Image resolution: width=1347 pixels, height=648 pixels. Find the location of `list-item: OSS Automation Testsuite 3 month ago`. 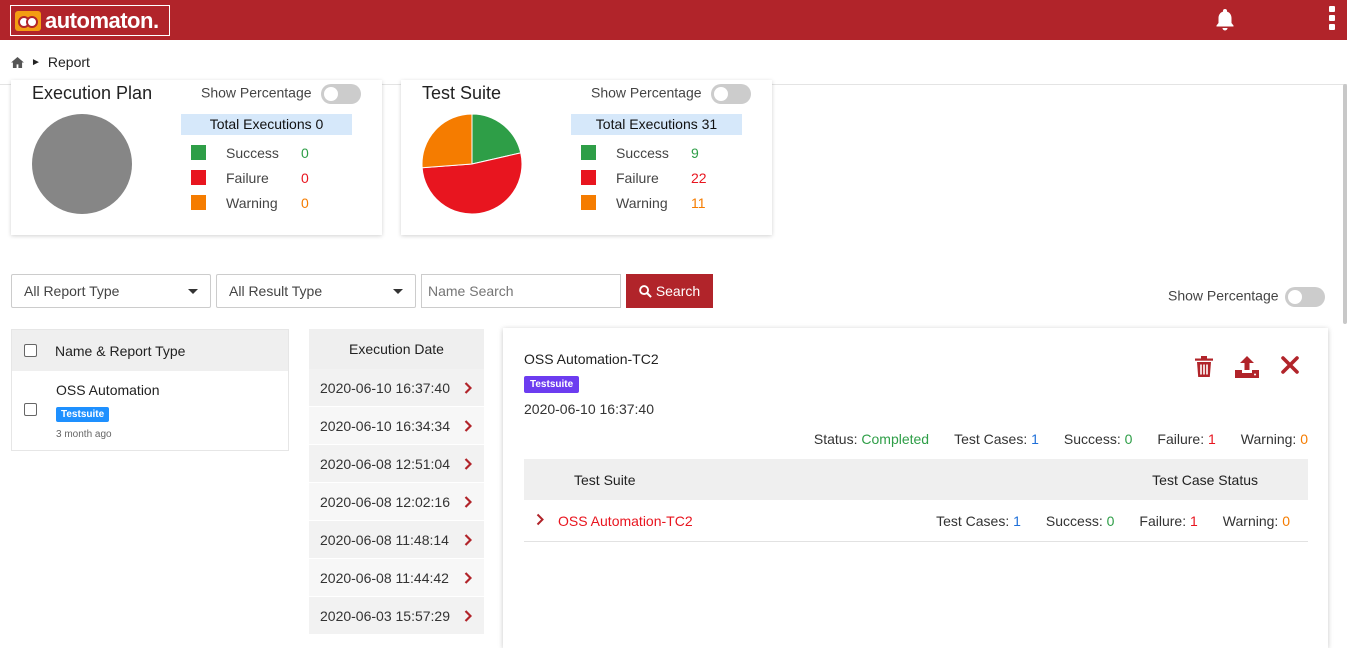

list-item: OSS Automation Testsuite 3 month ago is located at coordinates (150, 405).